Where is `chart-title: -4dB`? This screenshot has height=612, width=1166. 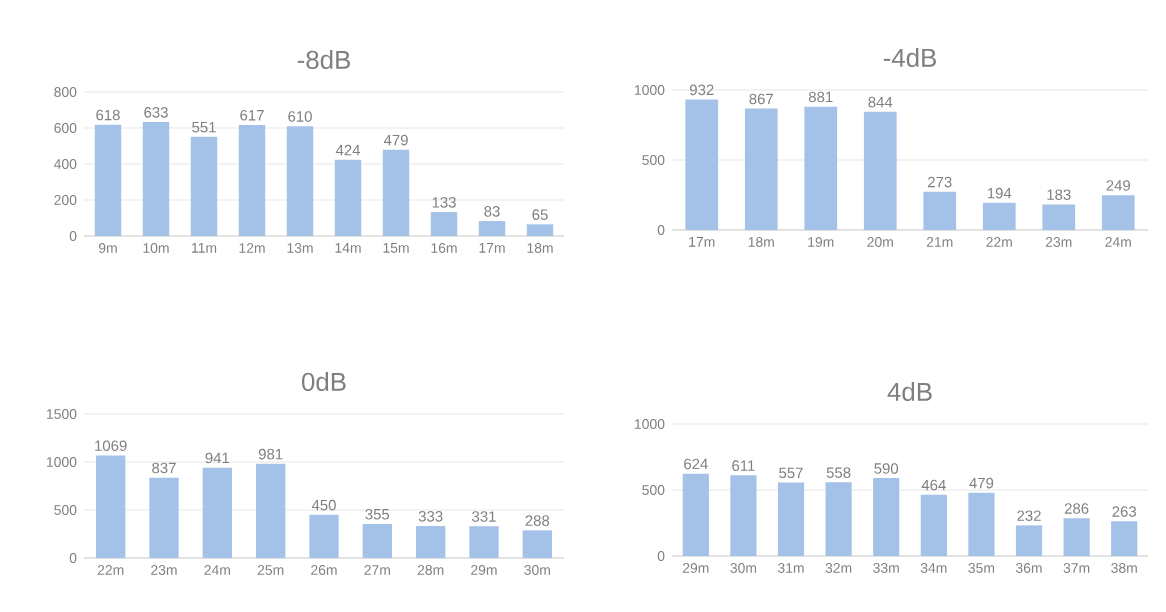
chart-title: -4dB is located at coordinates (909, 57).